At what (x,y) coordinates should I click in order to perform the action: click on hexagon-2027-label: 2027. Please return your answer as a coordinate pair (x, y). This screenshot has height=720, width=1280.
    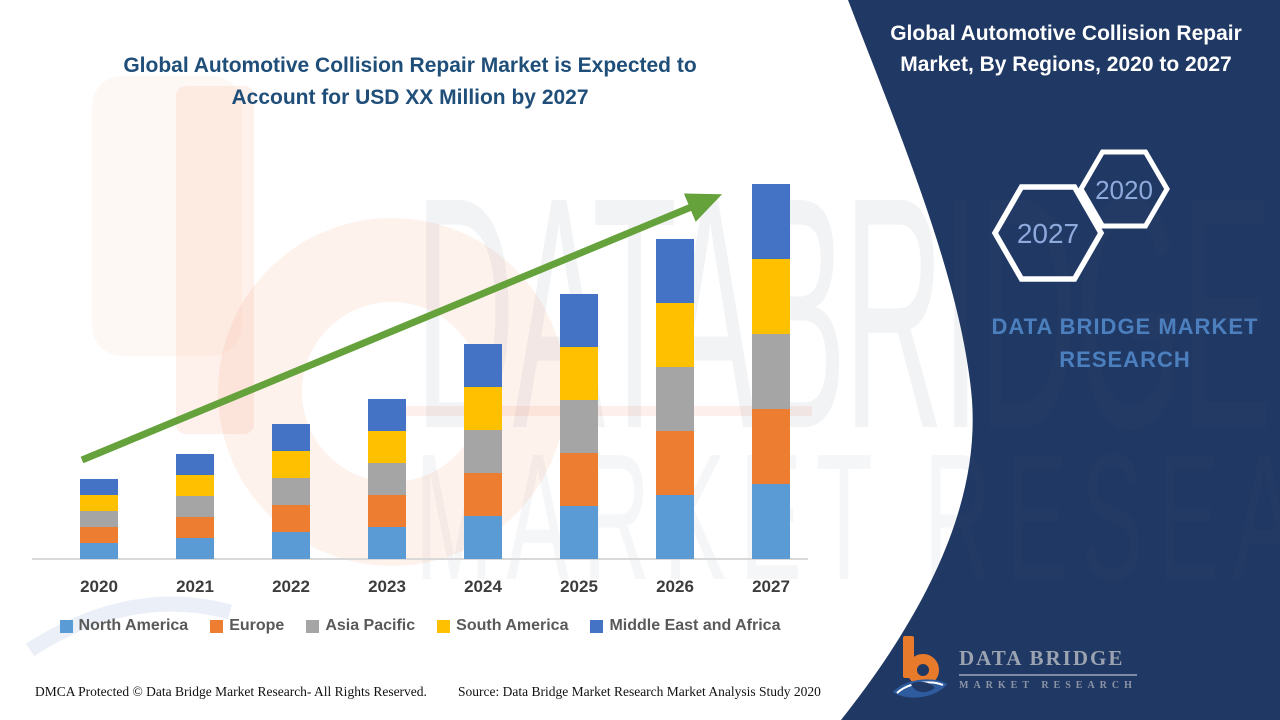
    Looking at the image, I should click on (1048, 233).